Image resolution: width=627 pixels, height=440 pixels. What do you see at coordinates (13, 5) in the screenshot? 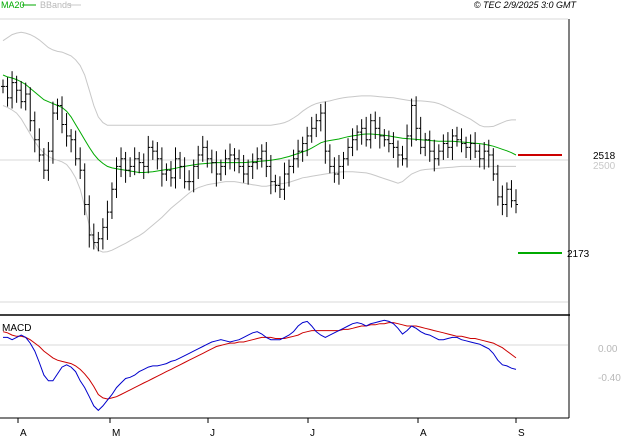
I see `ma-legend-label: MA20` at bounding box center [13, 5].